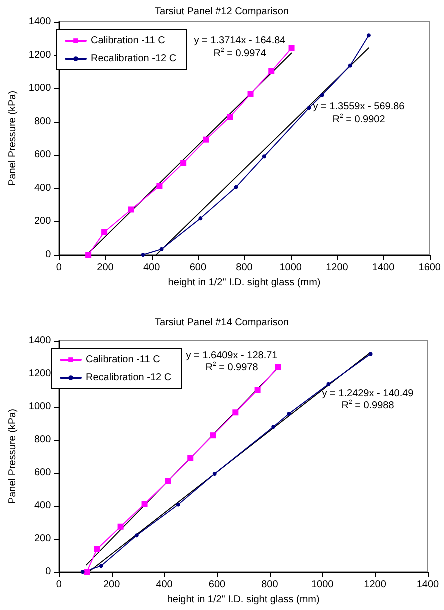  What do you see at coordinates (240, 41) in the screenshot?
I see `annotation: y = 1.3714x - 164.84` at bounding box center [240, 41].